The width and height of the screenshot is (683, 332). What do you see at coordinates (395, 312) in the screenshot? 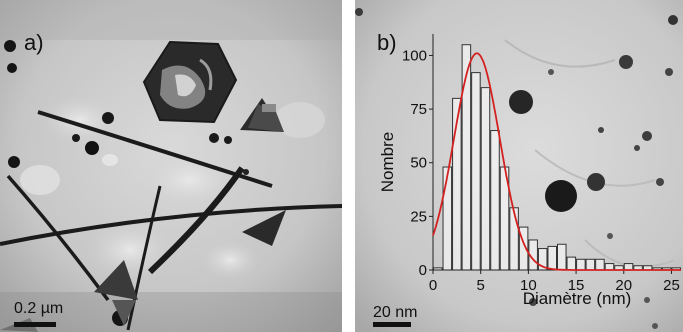
I see `scale-bar-b-label: 20 nm` at bounding box center [395, 312].